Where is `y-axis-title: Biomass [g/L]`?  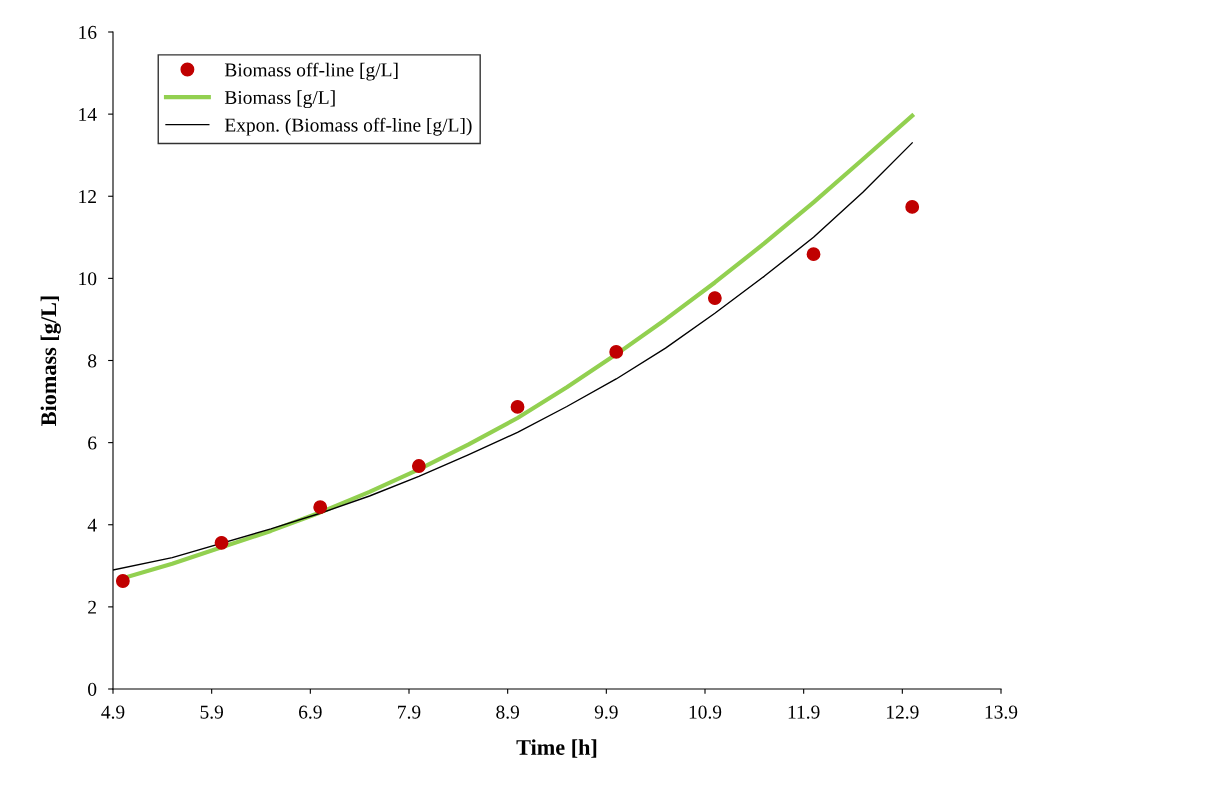 y-axis-title: Biomass [g/L] is located at coordinates (50, 361).